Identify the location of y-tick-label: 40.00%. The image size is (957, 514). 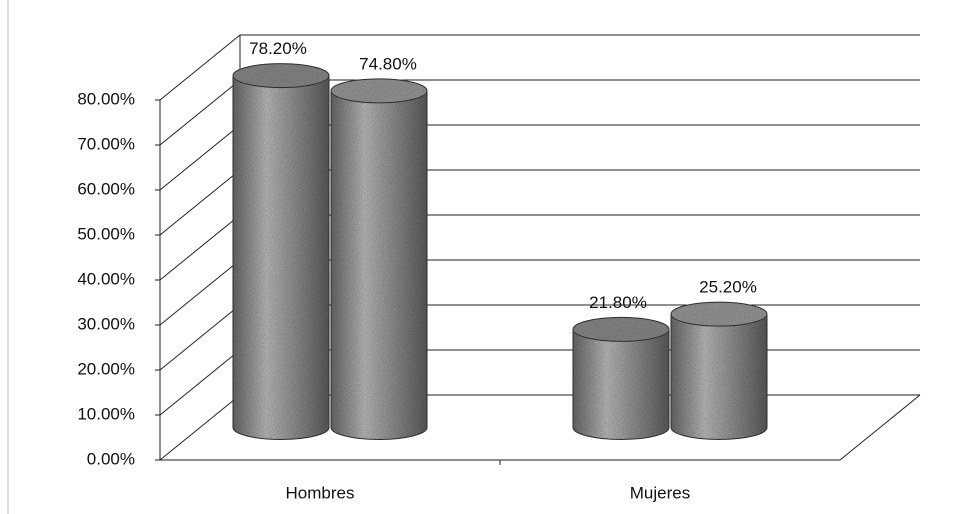
(106, 278).